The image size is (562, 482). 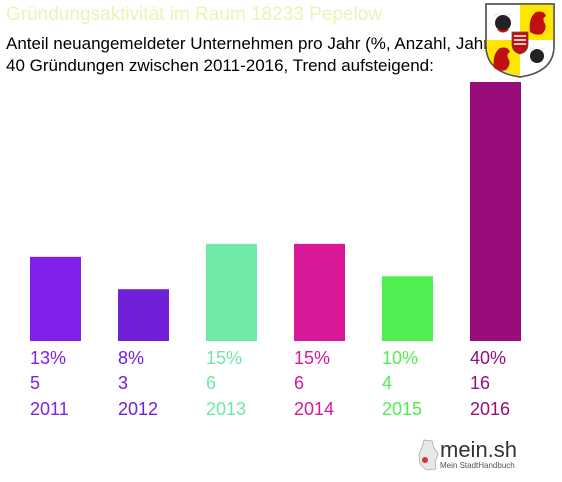 What do you see at coordinates (299, 383) in the screenshot?
I see `count-label-2014: 6` at bounding box center [299, 383].